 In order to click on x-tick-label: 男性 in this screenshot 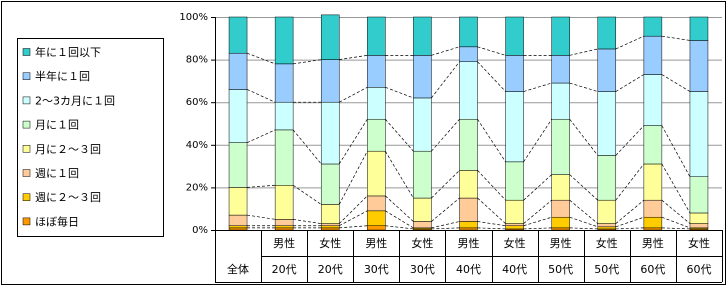, I will do `click(284, 243)`.